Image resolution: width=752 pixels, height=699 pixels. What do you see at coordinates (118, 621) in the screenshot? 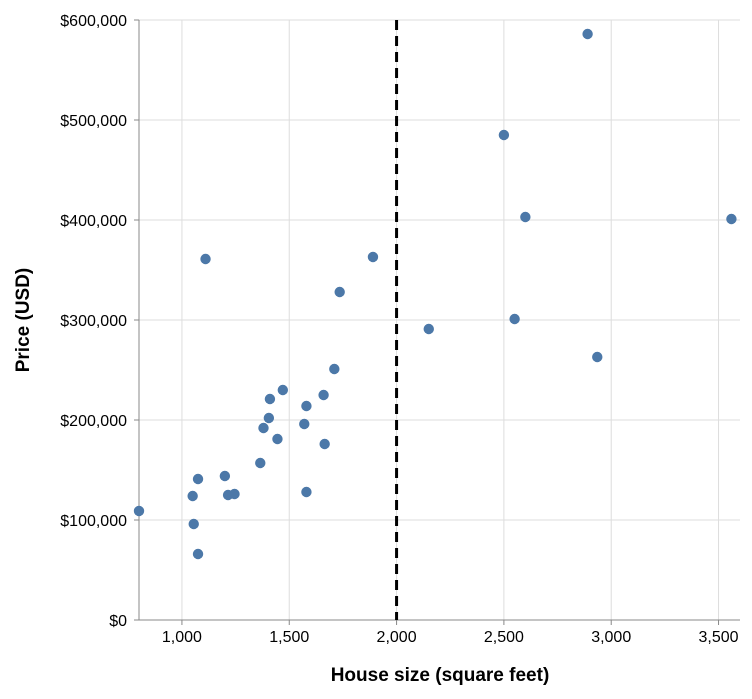
I see `y-tick-label: $0` at bounding box center [118, 621].